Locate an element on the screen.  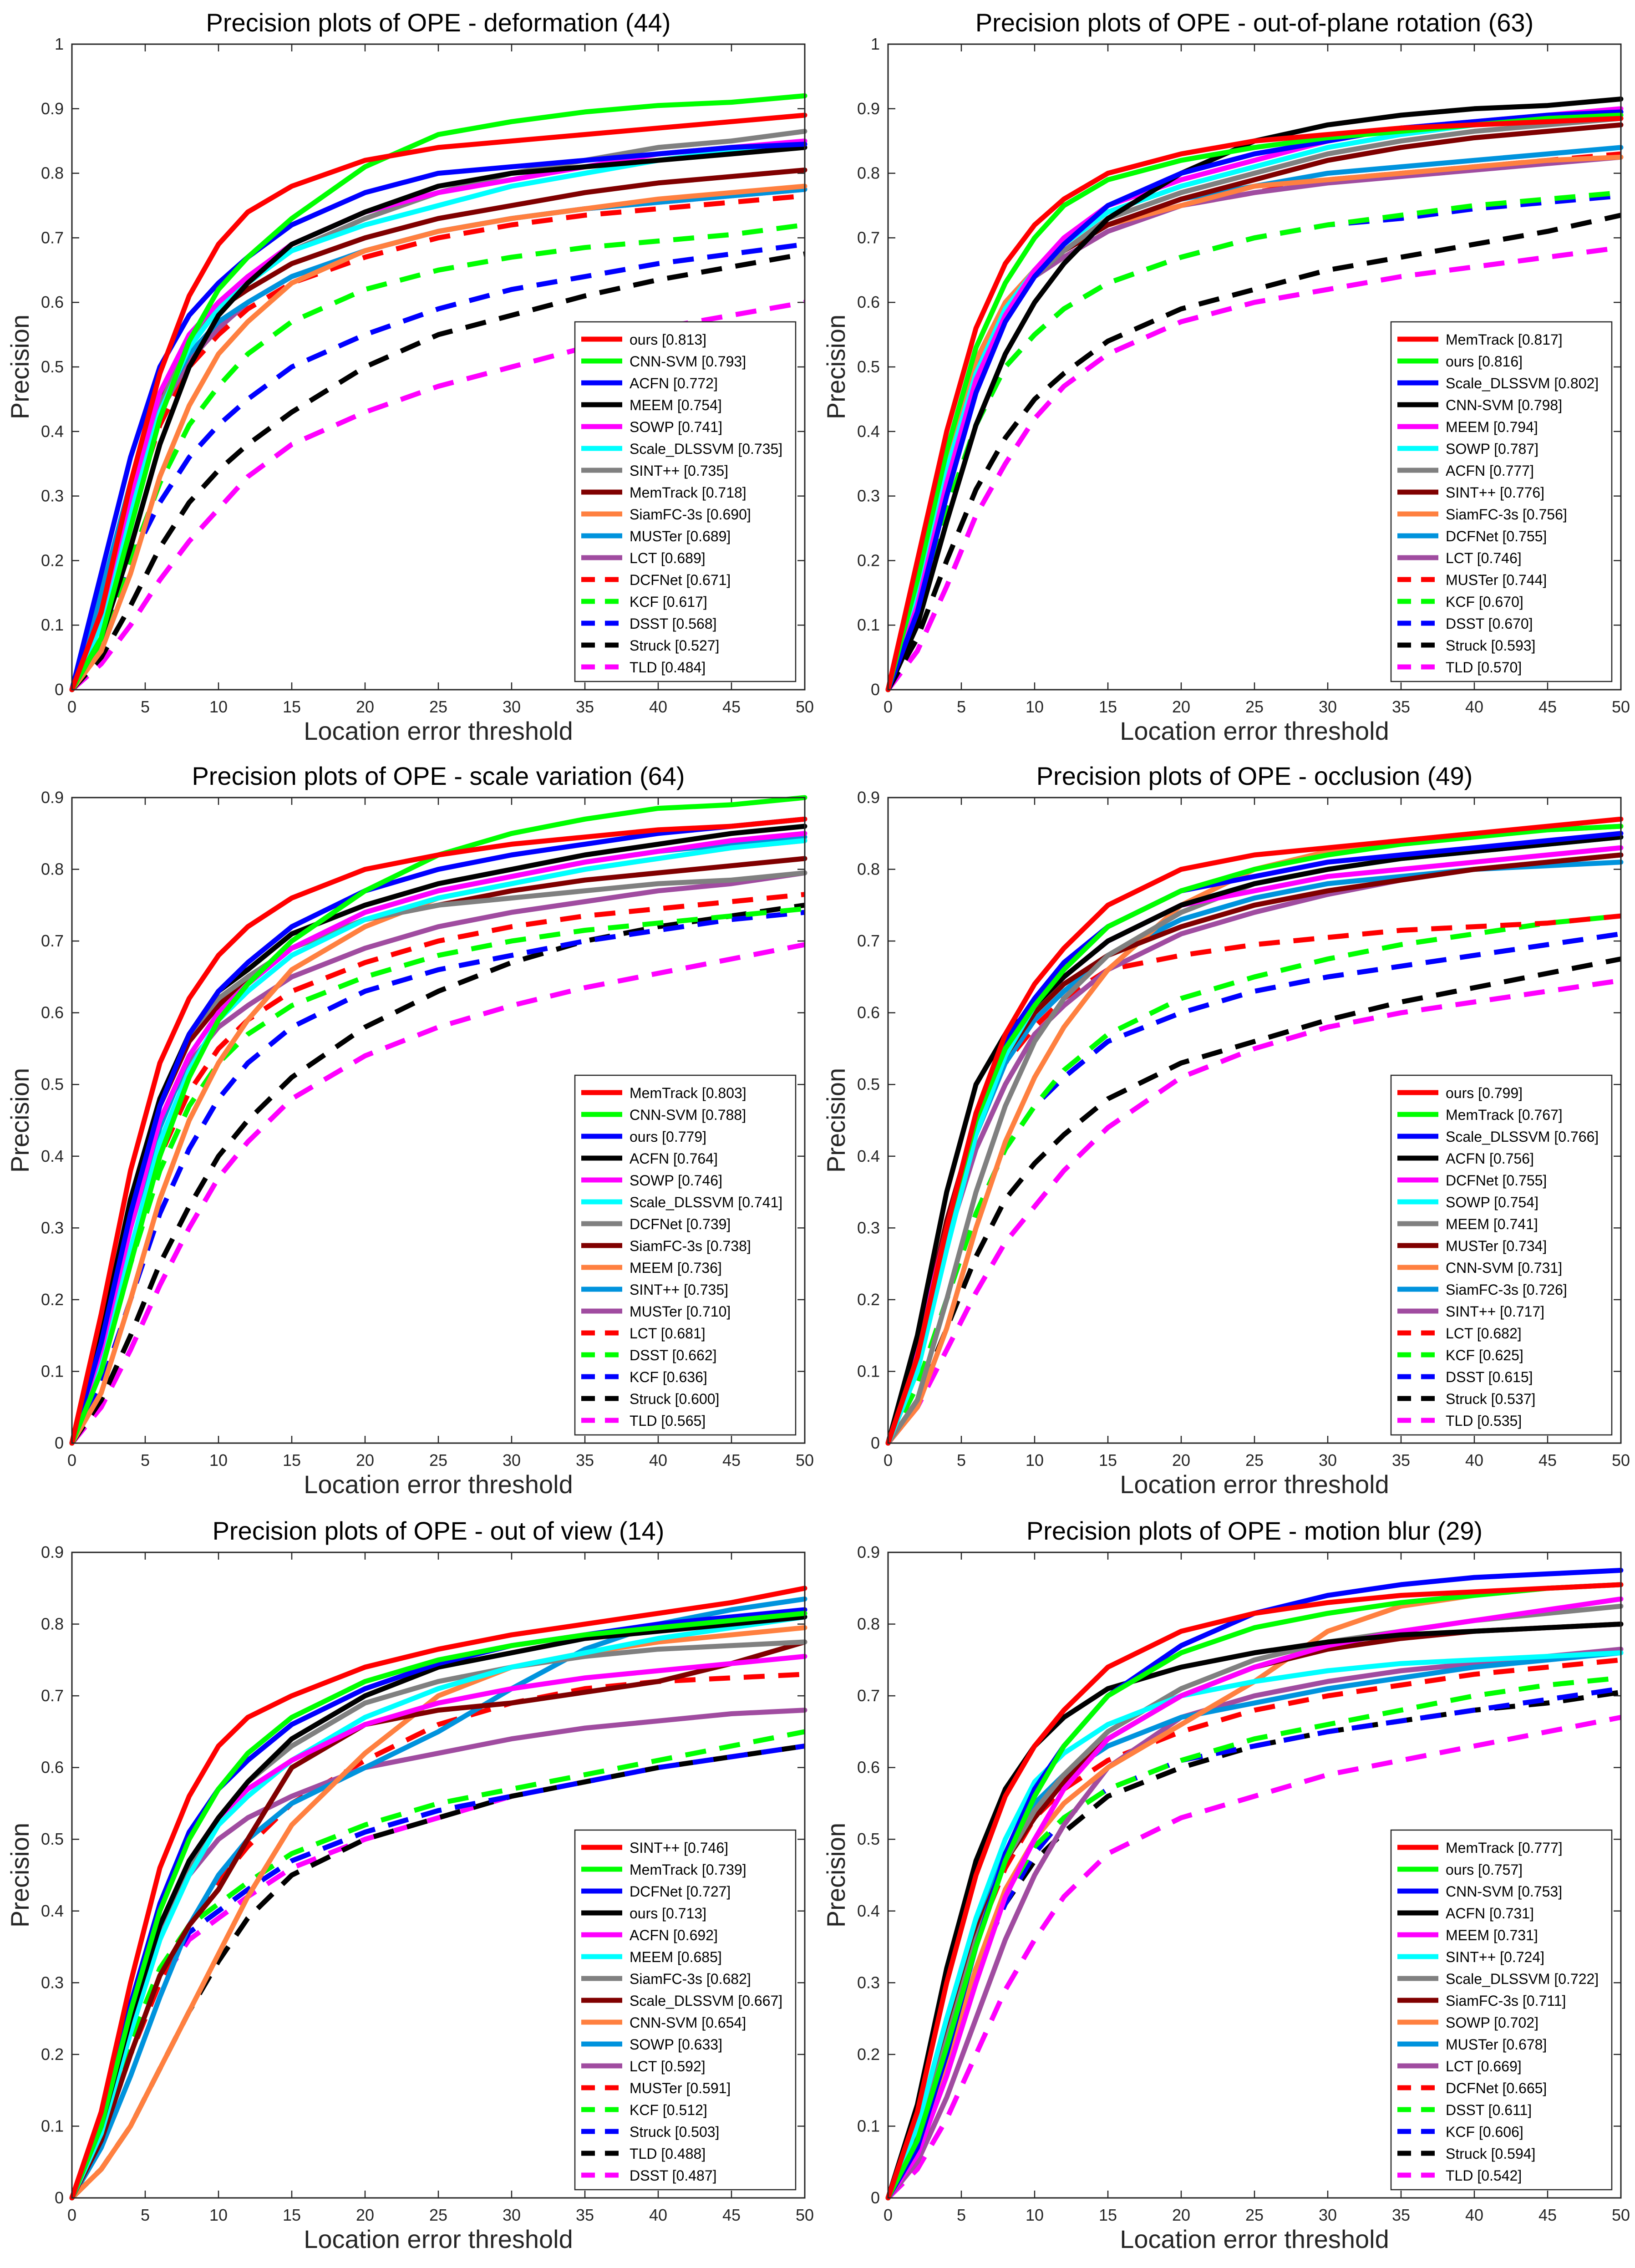
series-line-red is located at coordinates (438, 1131).